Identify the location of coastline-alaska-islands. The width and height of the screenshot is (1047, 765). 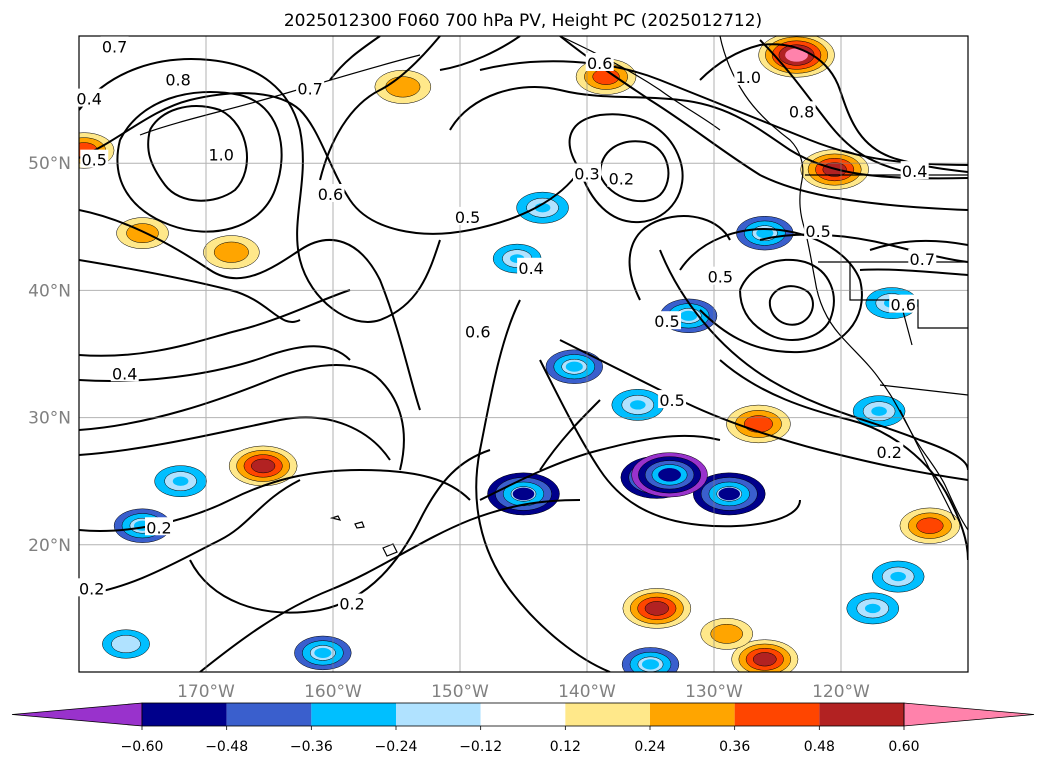
(640, 83).